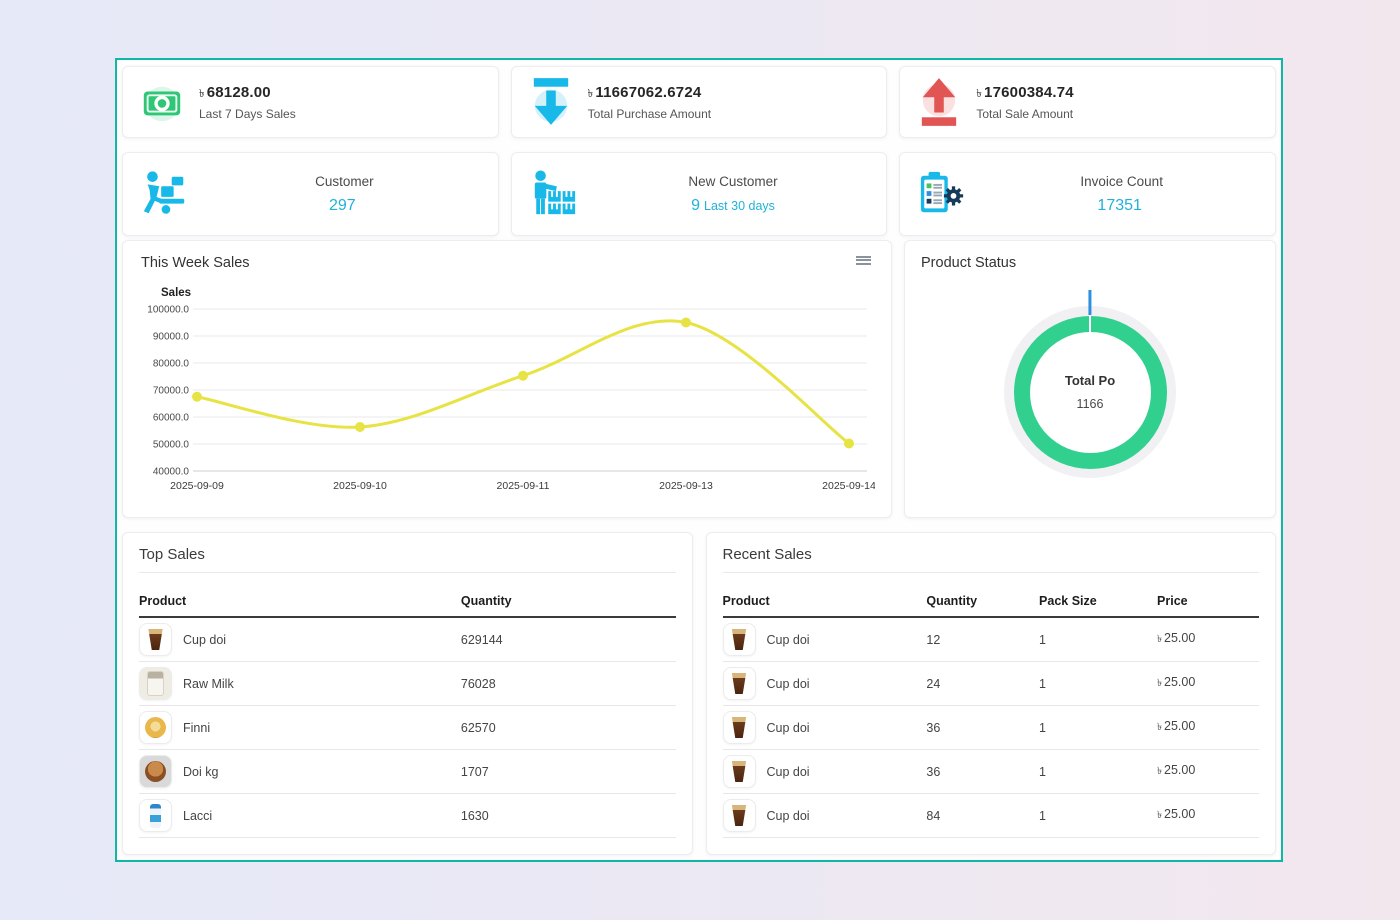  What do you see at coordinates (1090, 324) in the screenshot?
I see `donut-gap` at bounding box center [1090, 324].